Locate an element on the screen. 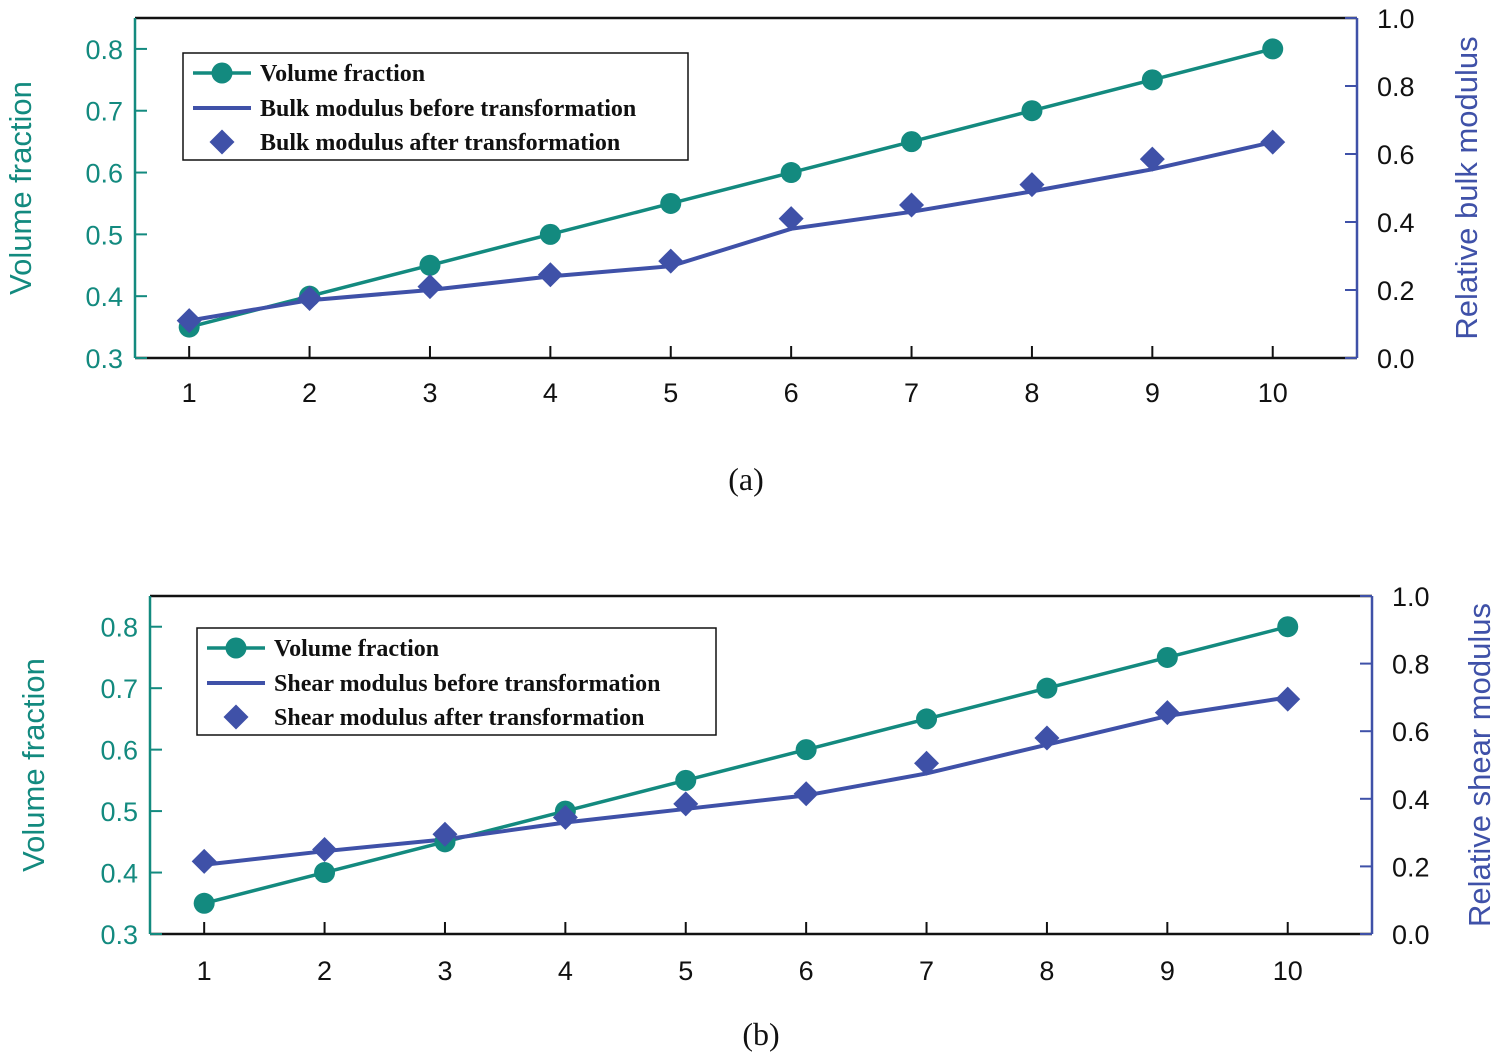 The height and width of the screenshot is (1055, 1500). left-y-tick-label: 0.3 is located at coordinates (104, 359).